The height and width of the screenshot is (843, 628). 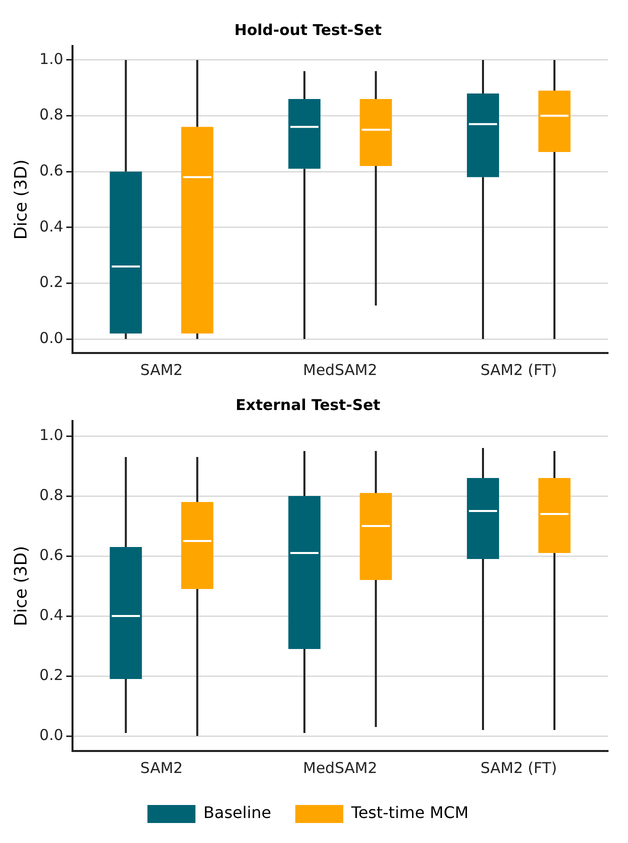 What do you see at coordinates (308, 405) in the screenshot?
I see `chart-title: External Test-Set` at bounding box center [308, 405].